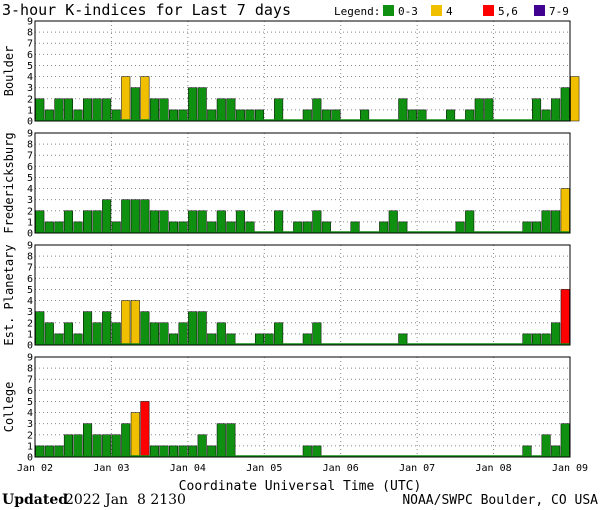 The width and height of the screenshot is (600, 510). Describe the element at coordinates (341, 468) in the screenshot. I see `x-tick-label: Jan 06` at that location.